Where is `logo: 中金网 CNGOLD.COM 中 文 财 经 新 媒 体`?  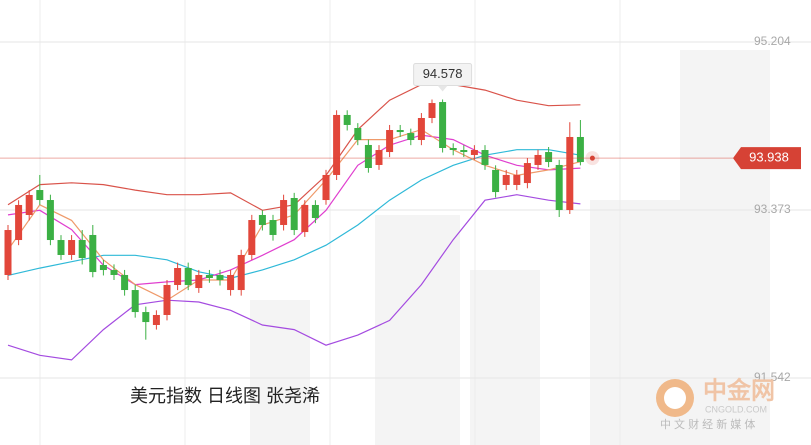 logo: 中金网 CNGOLD.COM 中 文 财 经 新 媒 体 is located at coordinates (715, 403).